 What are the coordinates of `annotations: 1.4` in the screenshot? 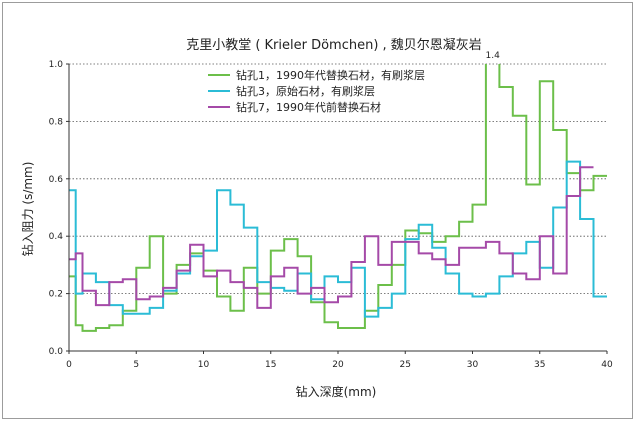 It's located at (493, 56).